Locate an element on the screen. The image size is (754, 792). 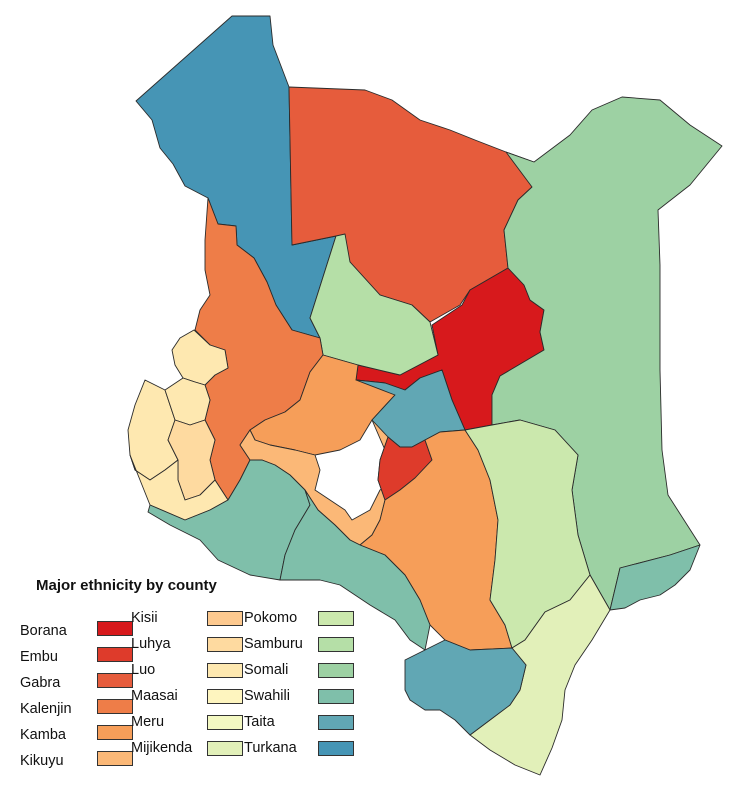
legend-label-gabra: Gabra is located at coordinates (40, 683).